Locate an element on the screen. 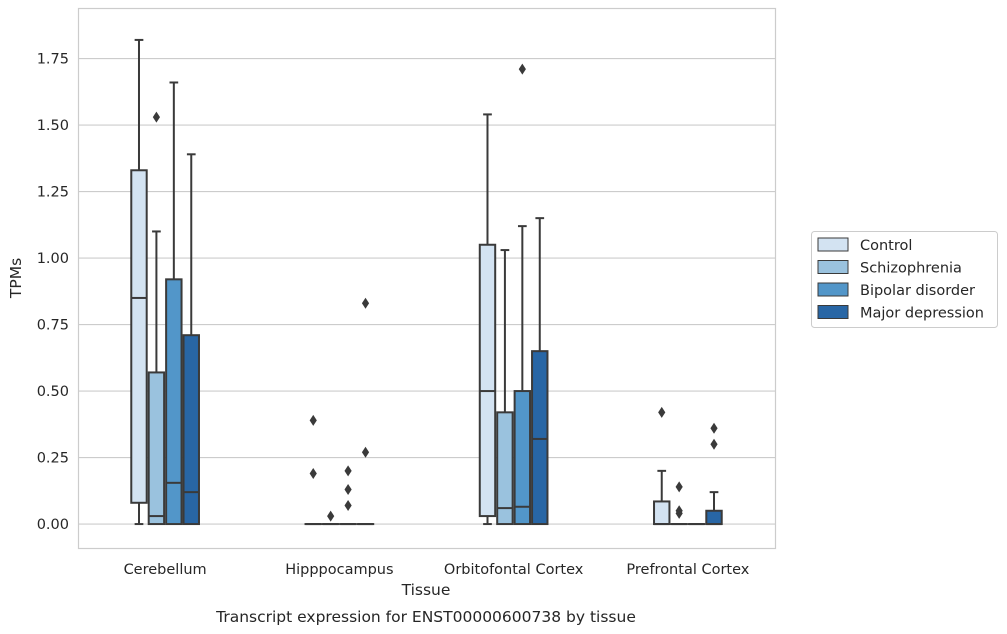  x-tick-label: Prefrontal Cortex is located at coordinates (687, 570).